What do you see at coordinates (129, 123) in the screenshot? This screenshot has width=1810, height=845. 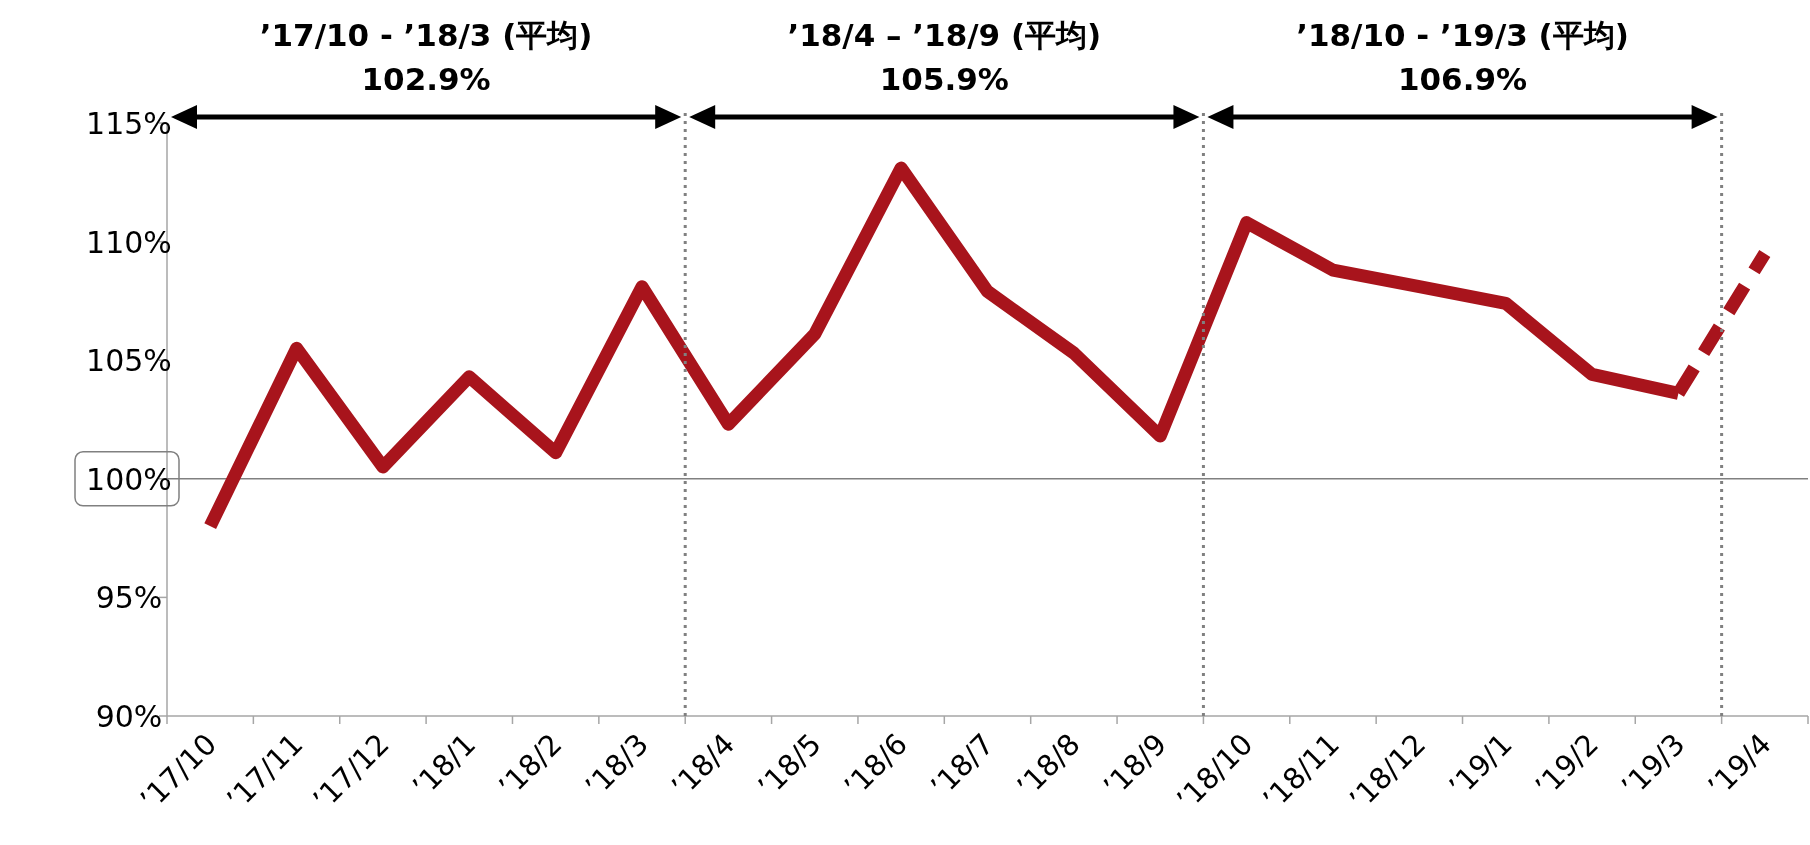 I see `y-tick-label: 115%` at bounding box center [129, 123].